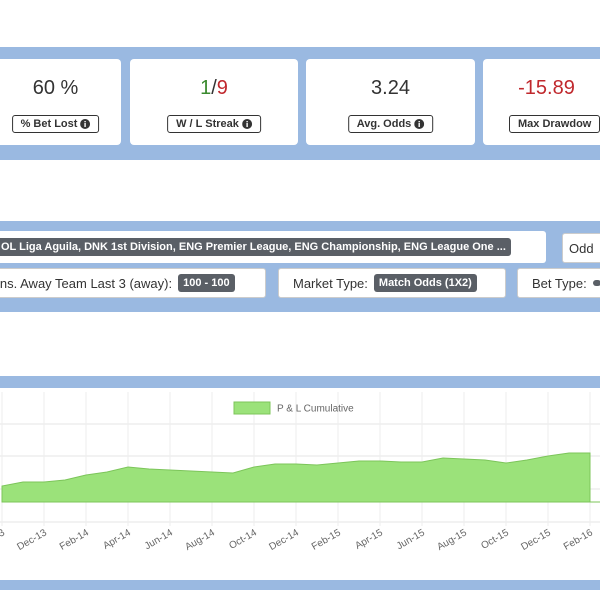 The width and height of the screenshot is (600, 600). What do you see at coordinates (384, 124) in the screenshot?
I see `label-text: Avg. Odds` at bounding box center [384, 124].